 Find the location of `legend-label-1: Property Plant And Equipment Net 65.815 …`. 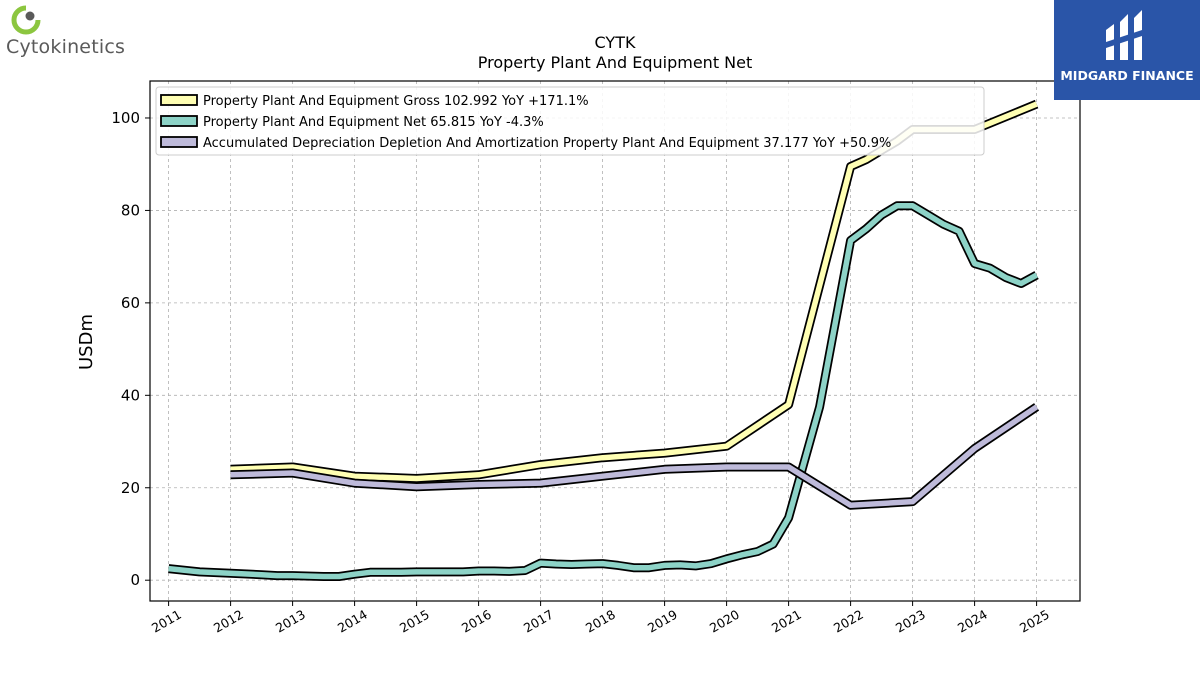

legend-label-1: Property Plant And Equipment Net 65.815 … is located at coordinates (373, 122).